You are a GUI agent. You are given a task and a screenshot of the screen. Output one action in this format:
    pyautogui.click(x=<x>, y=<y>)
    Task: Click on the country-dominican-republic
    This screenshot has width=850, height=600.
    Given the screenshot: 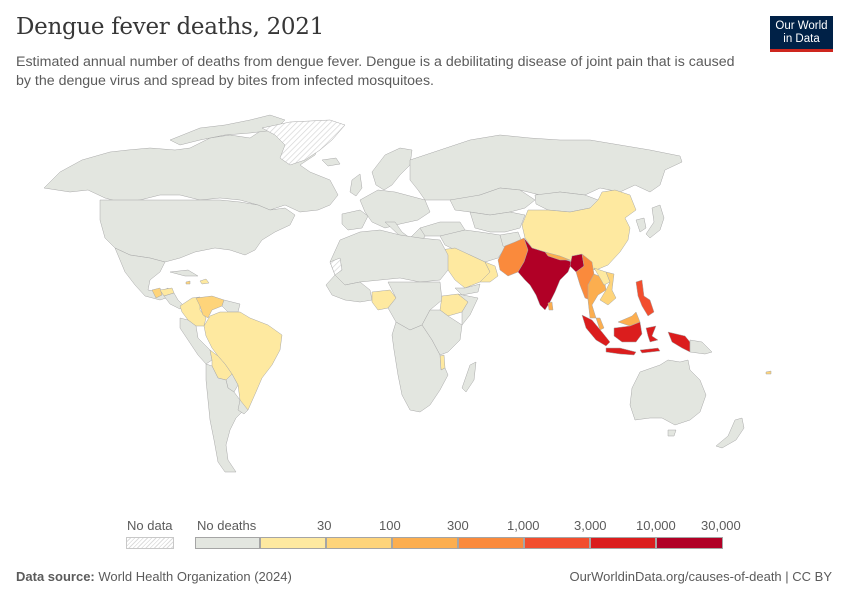 What is the action you would take?
    pyautogui.click(x=204, y=281)
    